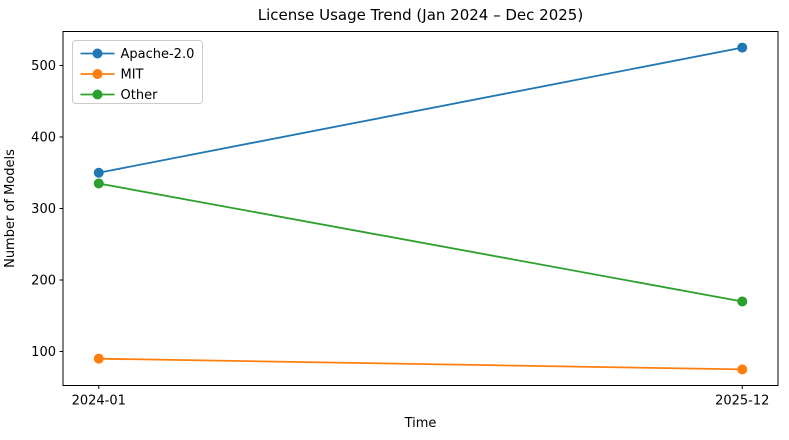 The width and height of the screenshot is (789, 440). I want to click on y-tick-label: 200, so click(43, 281).